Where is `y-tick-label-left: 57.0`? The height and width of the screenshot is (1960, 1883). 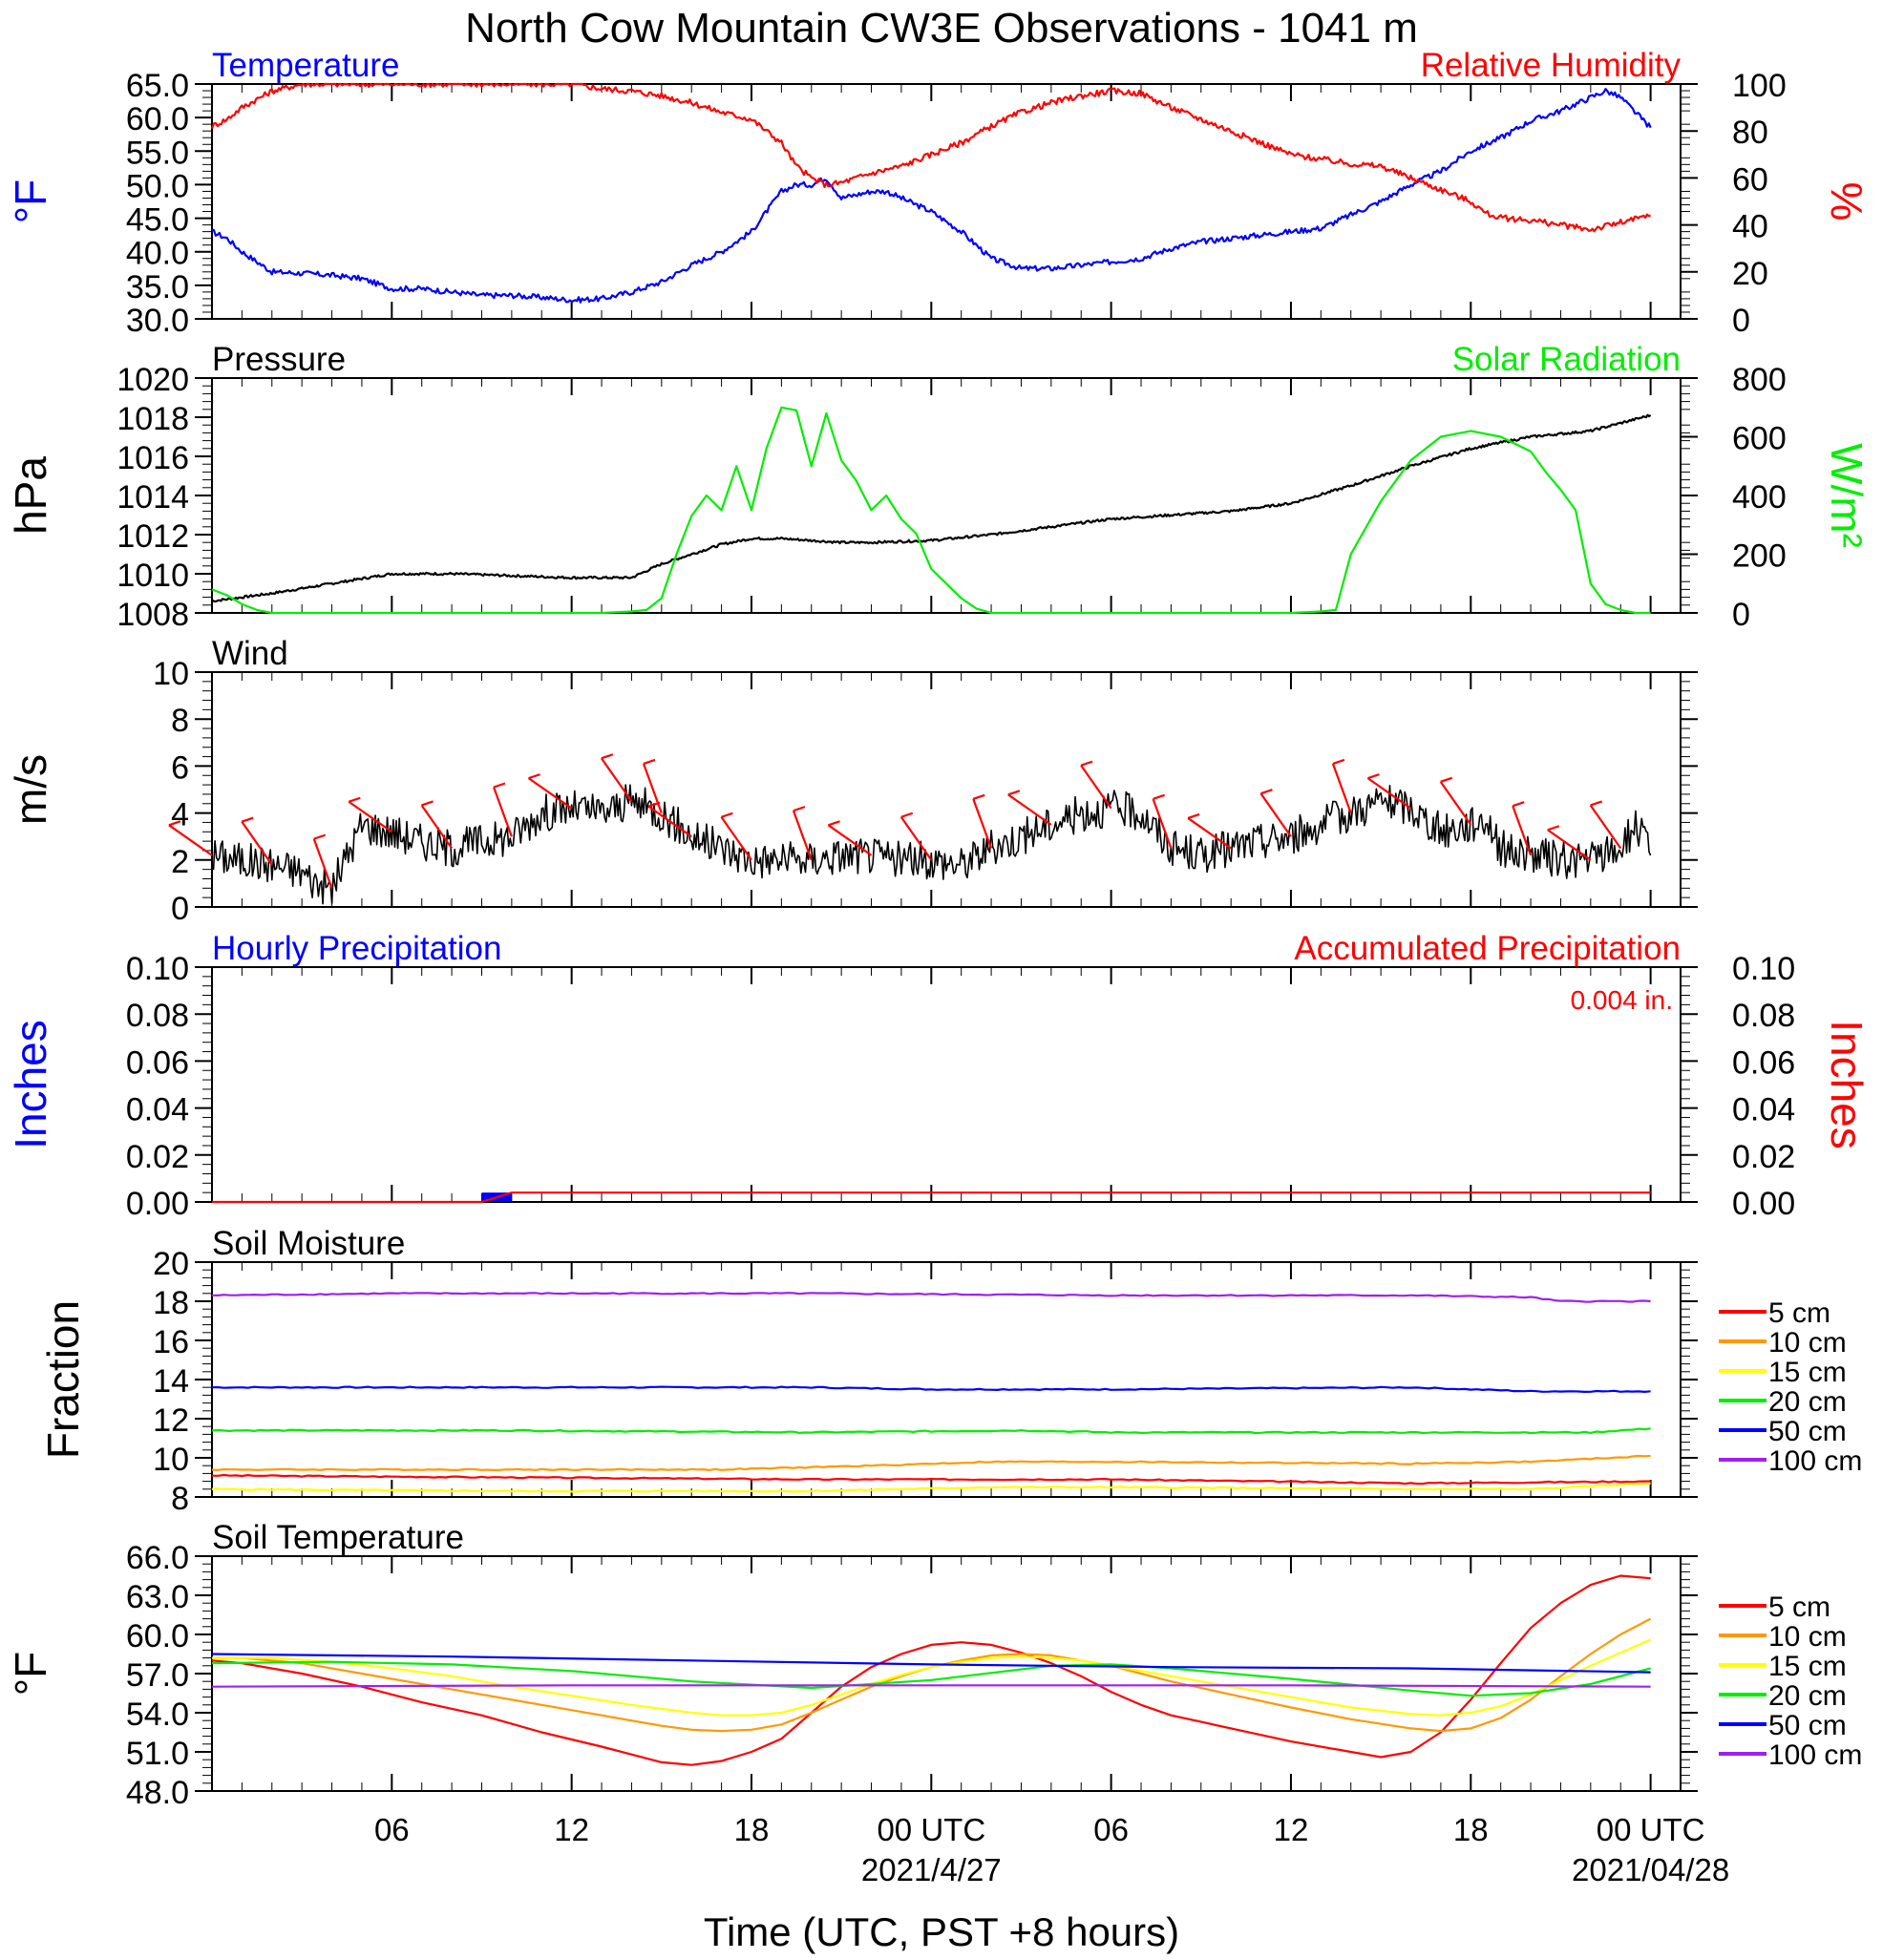 y-tick-label-left: 57.0 is located at coordinates (157, 1675).